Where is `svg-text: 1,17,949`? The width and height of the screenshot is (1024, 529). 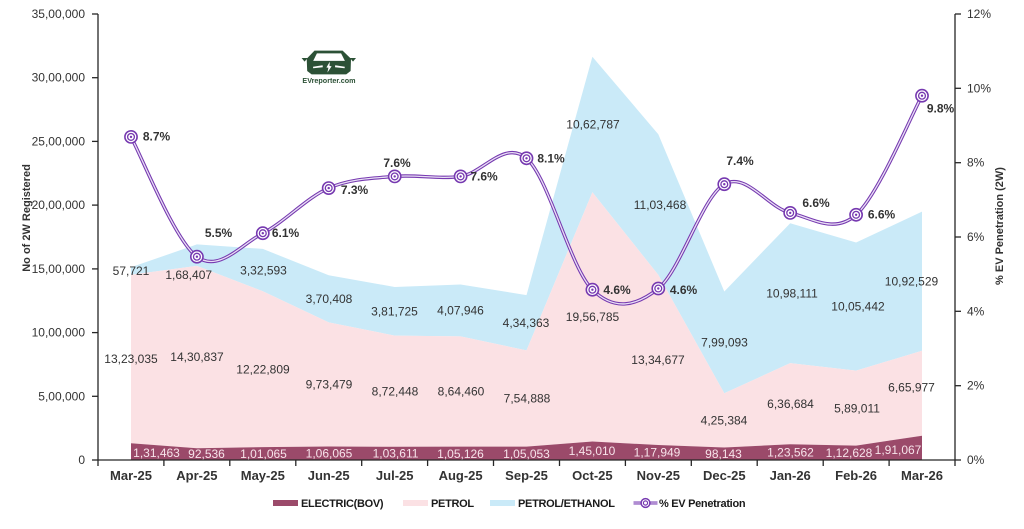 svg-text: 1,17,949 is located at coordinates (657, 453).